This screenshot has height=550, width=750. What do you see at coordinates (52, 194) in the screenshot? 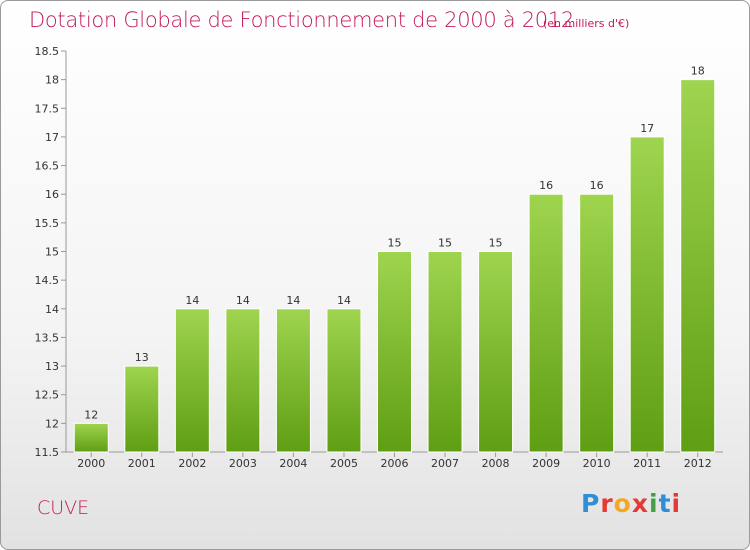
I see `y-tick-label: 16` at bounding box center [52, 194].